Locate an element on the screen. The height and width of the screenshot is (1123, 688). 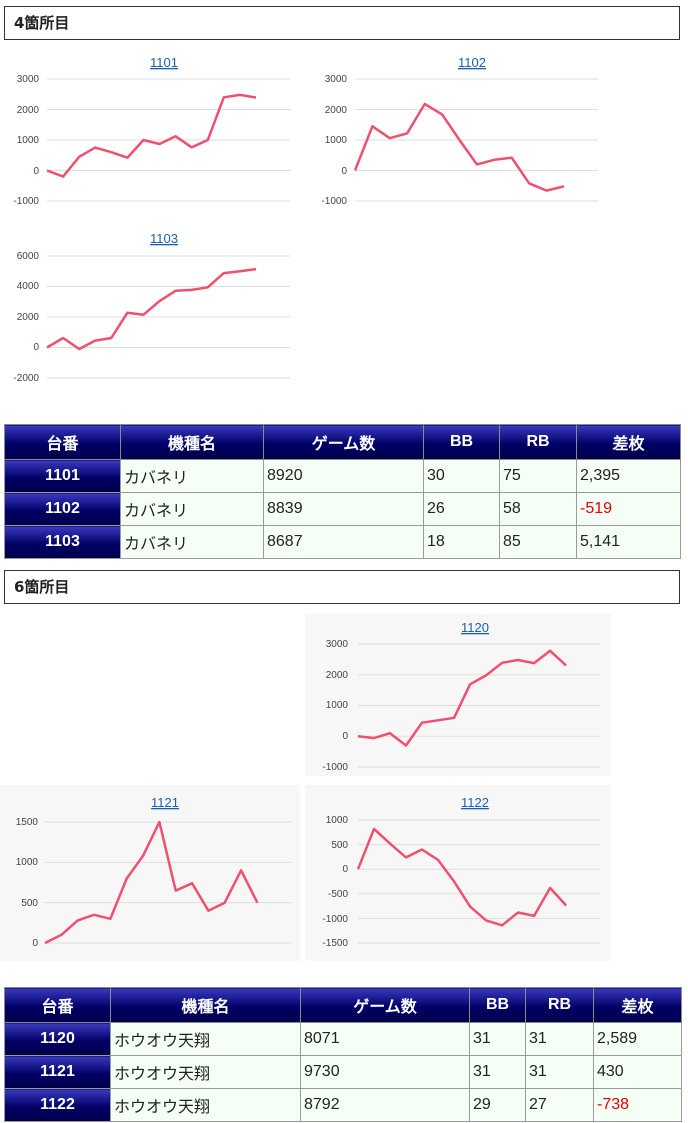
y-tick: 500 is located at coordinates (29, 903).